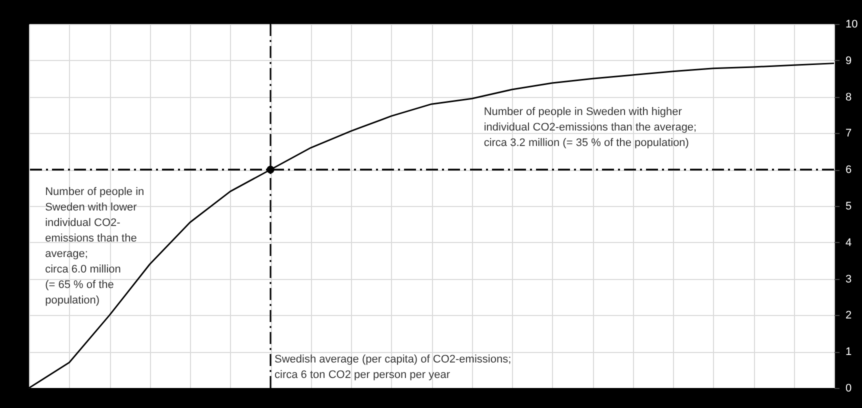 Image resolution: width=862 pixels, height=408 pixels. I want to click on y-tick-label: 7, so click(849, 134).